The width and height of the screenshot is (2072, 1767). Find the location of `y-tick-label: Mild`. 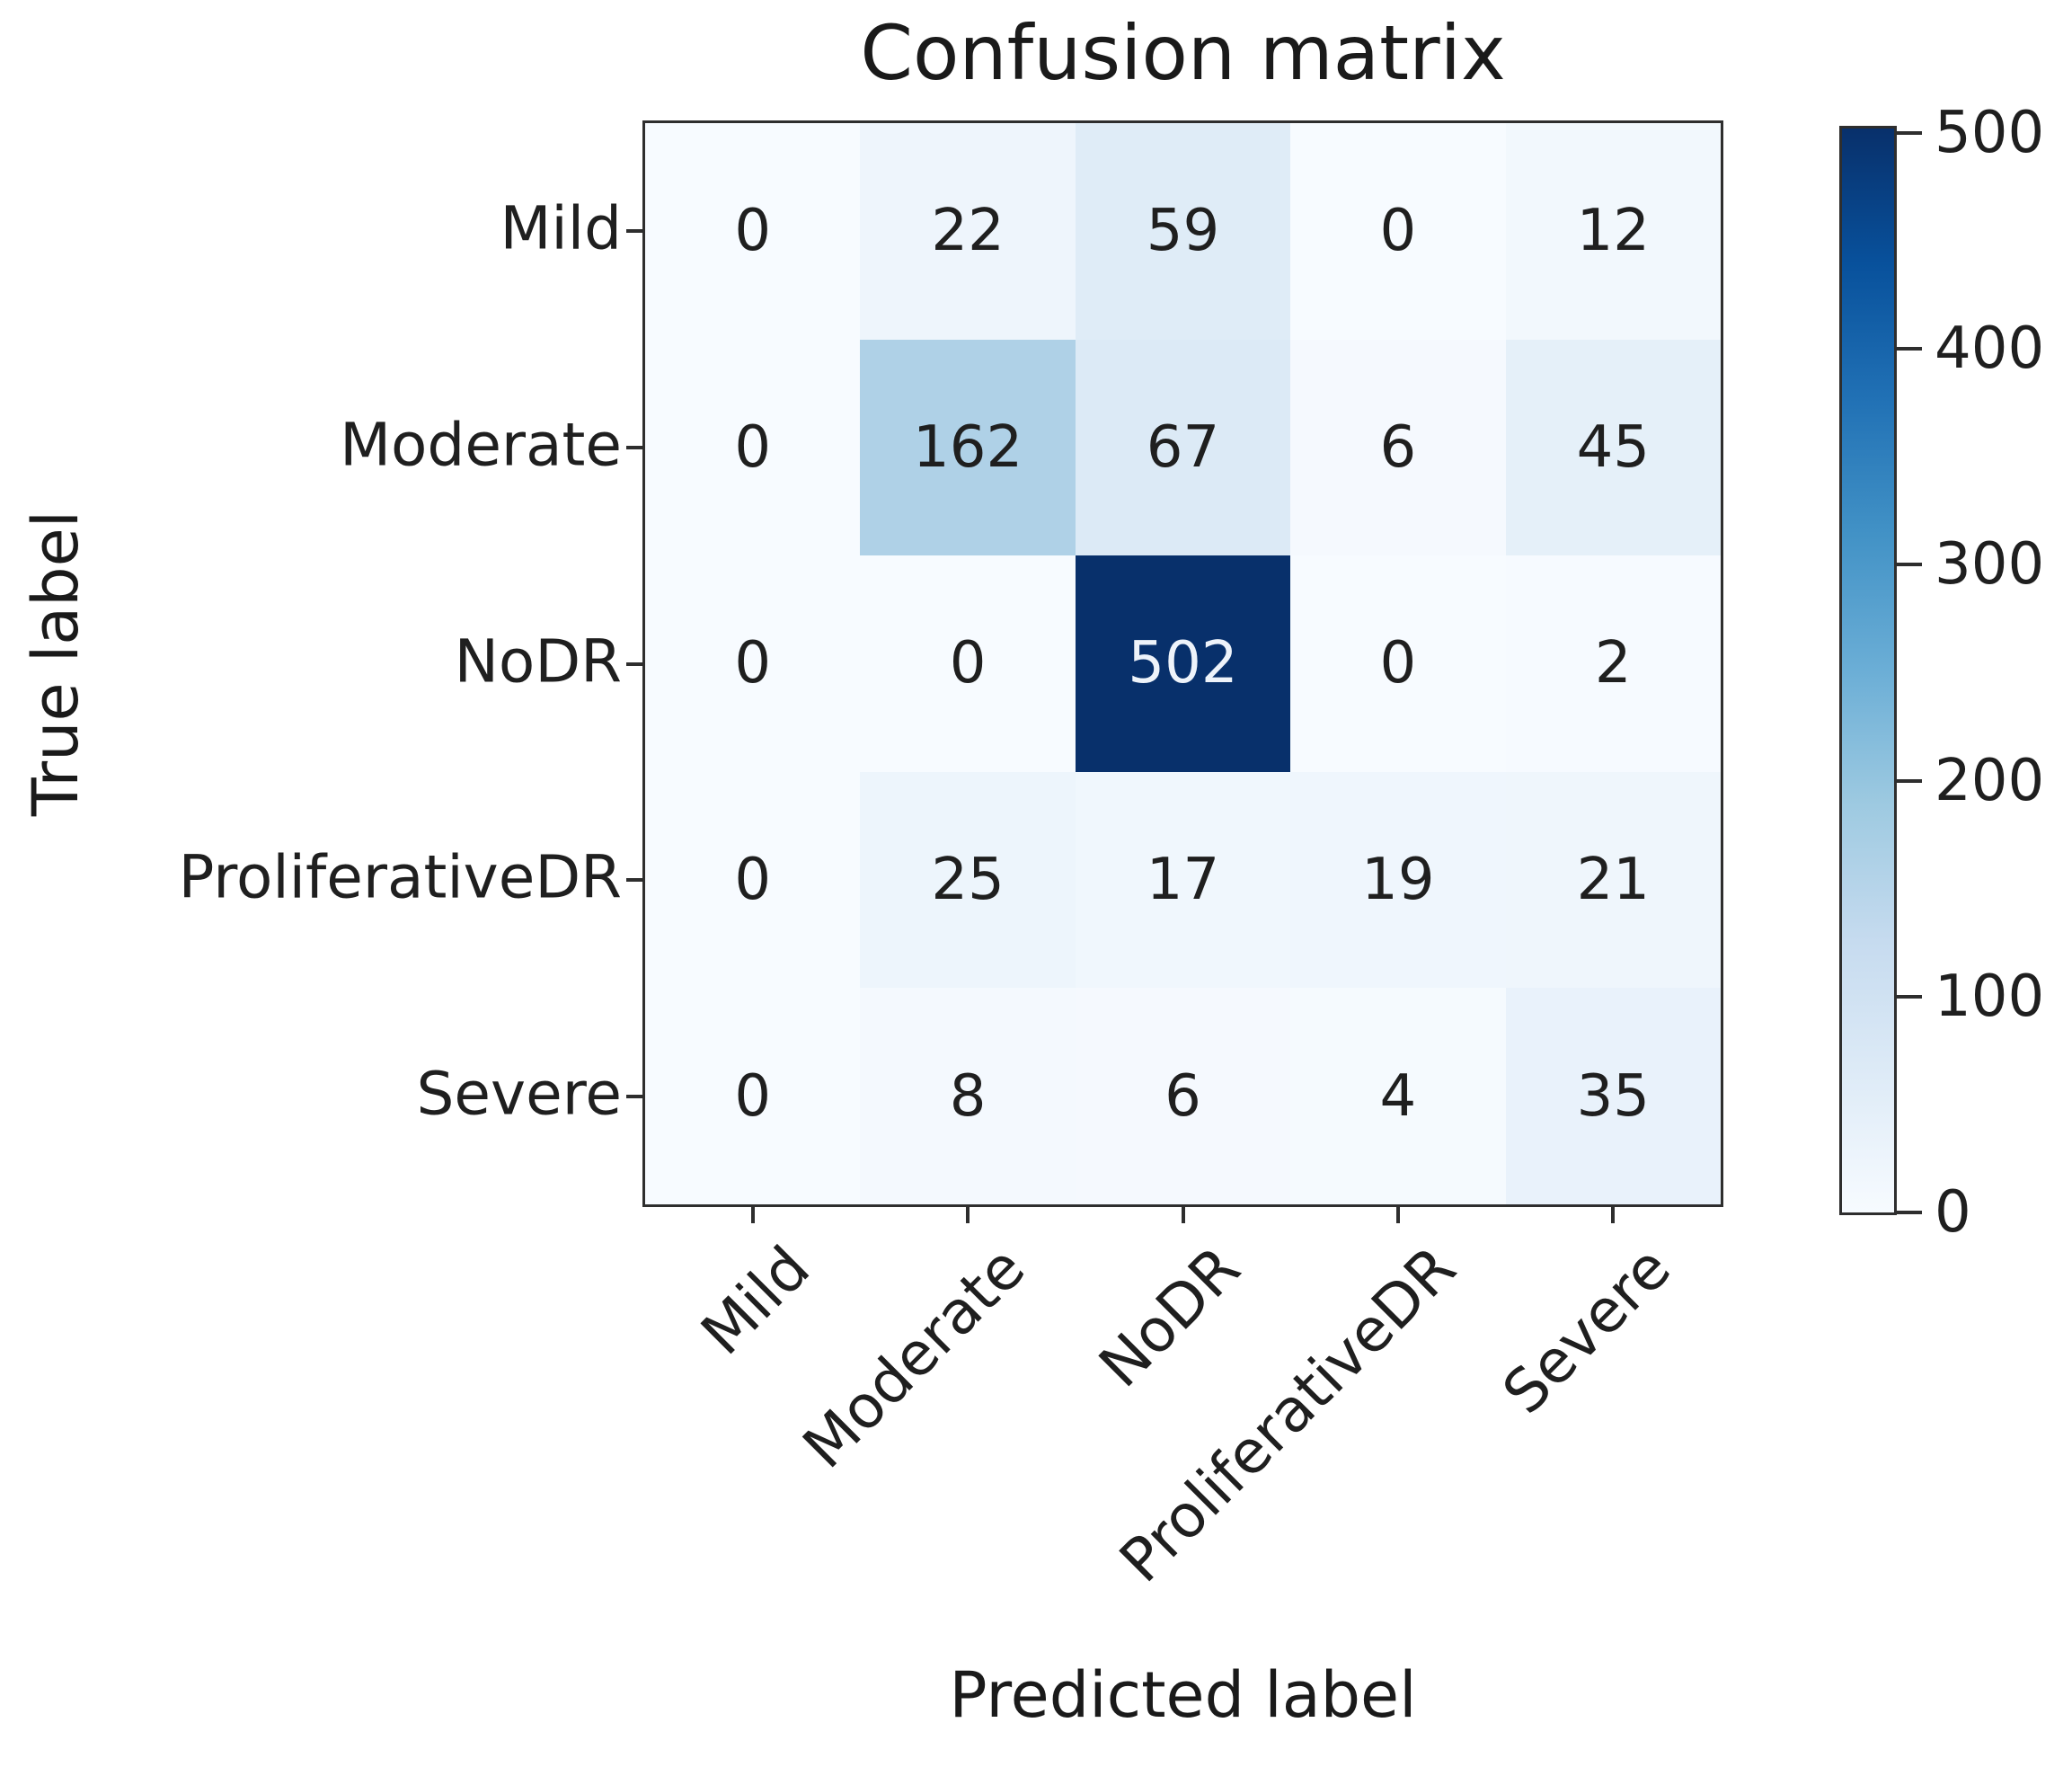

y-tick-label: Mild is located at coordinates (561, 228).